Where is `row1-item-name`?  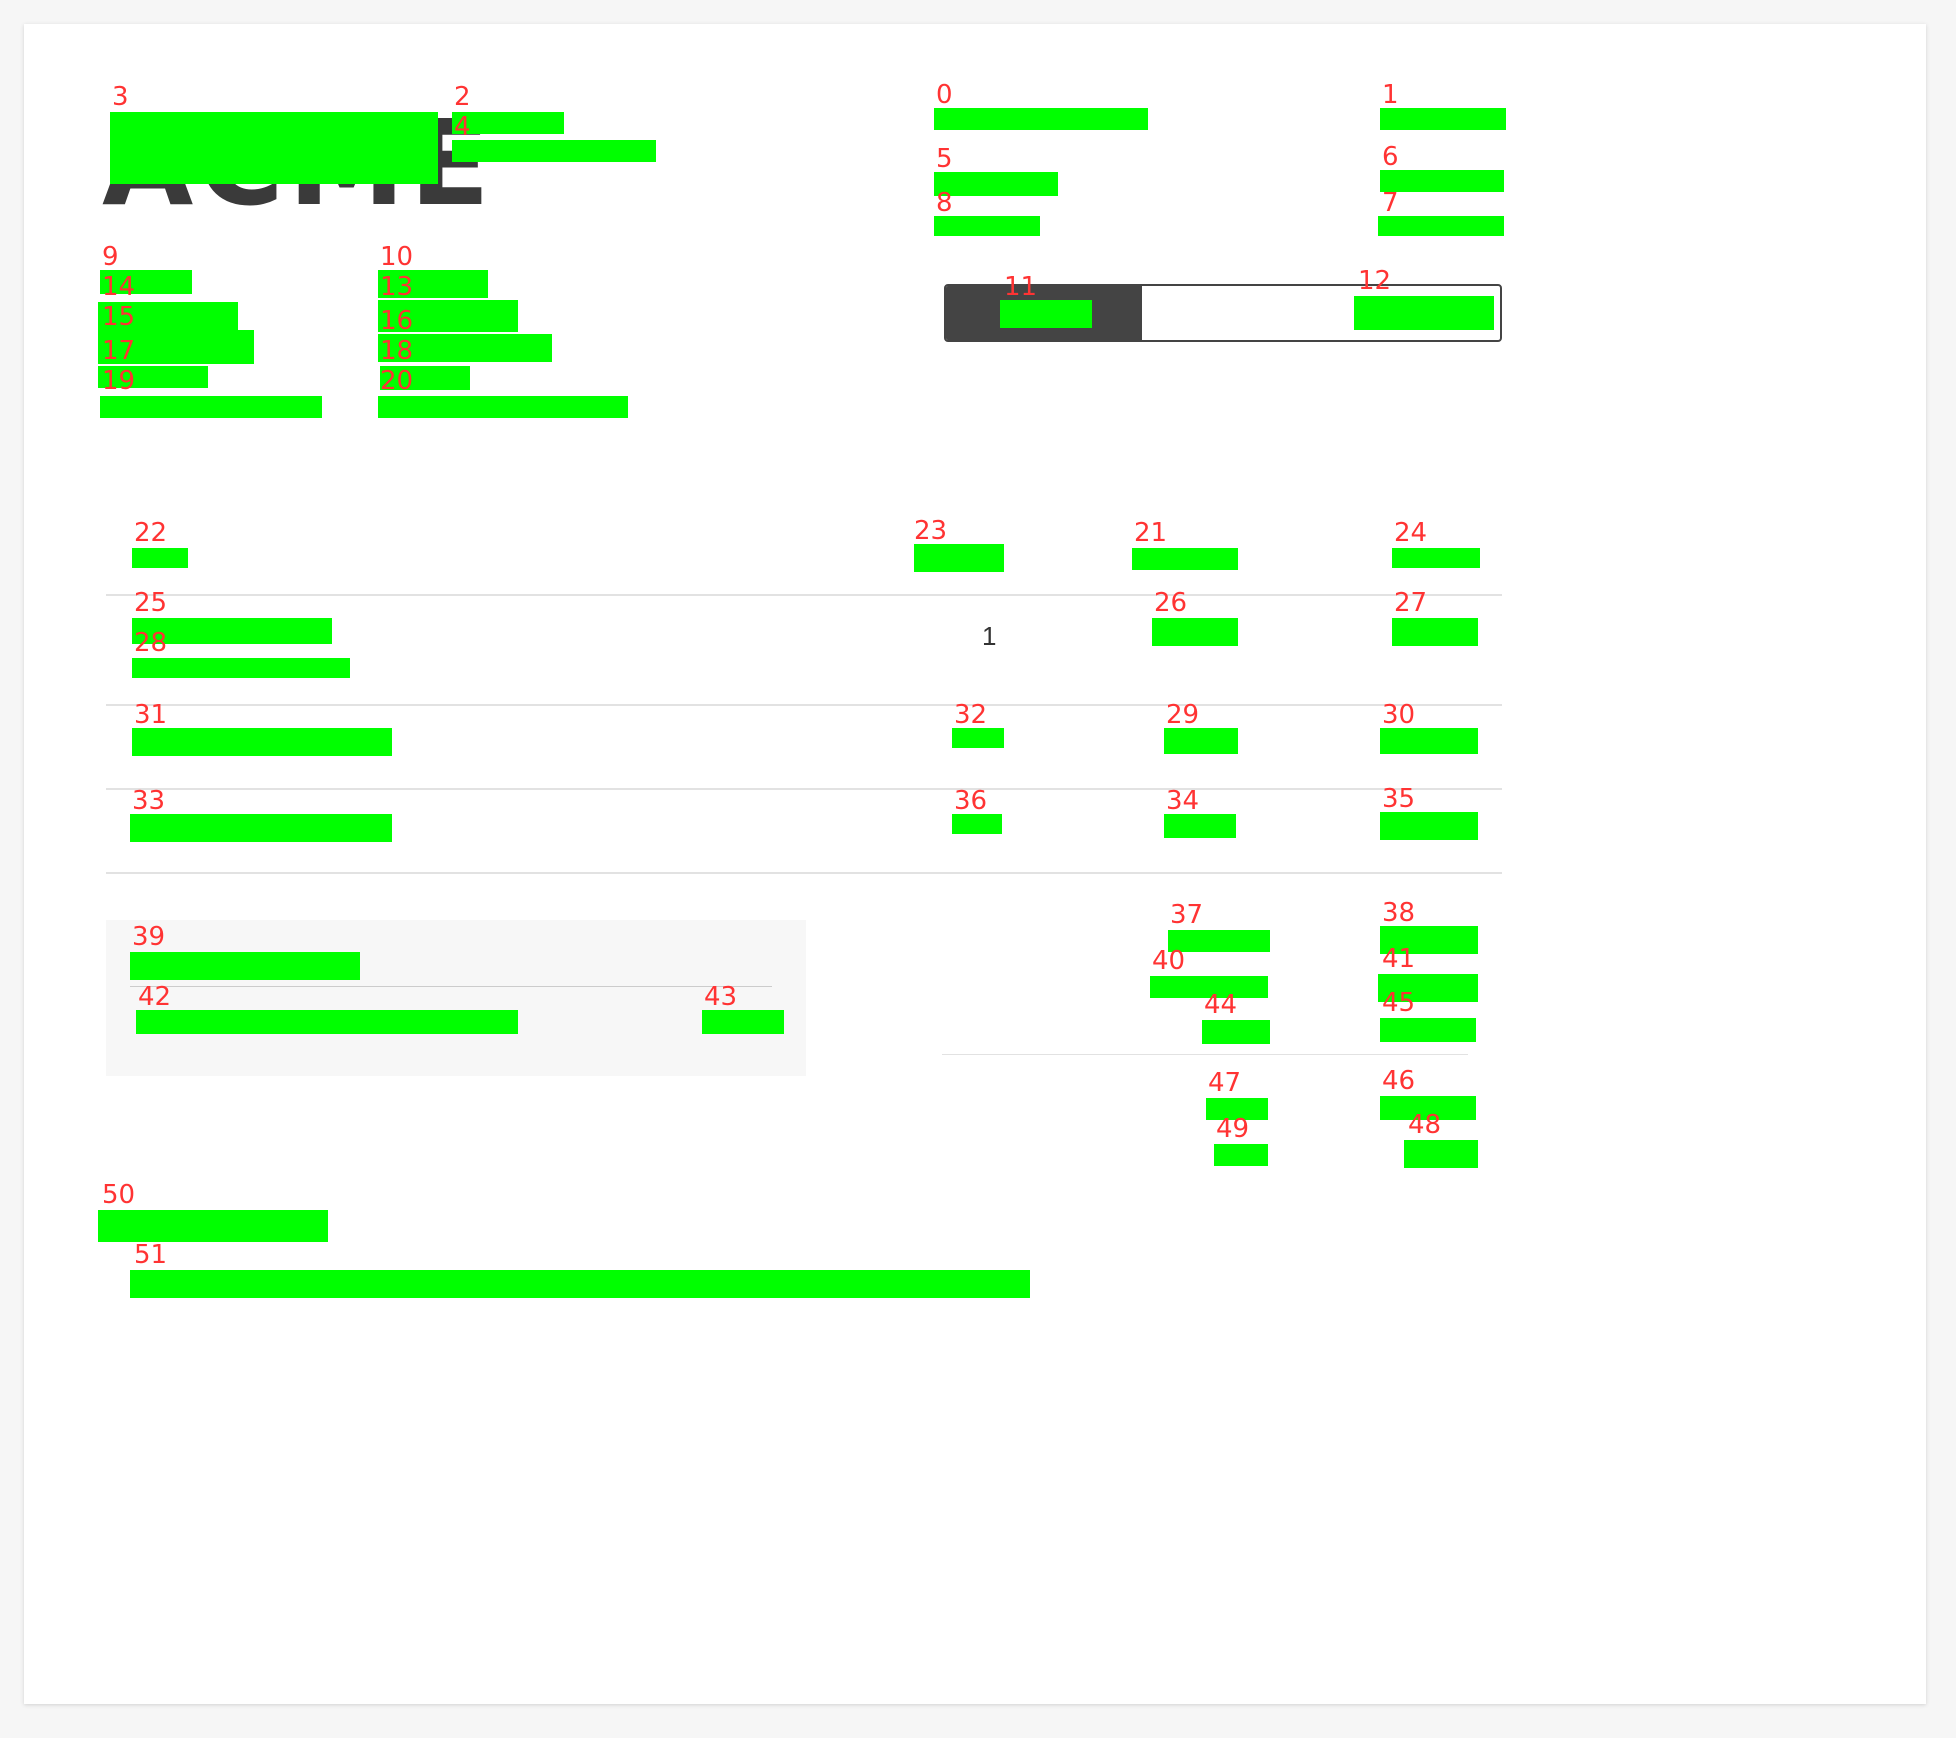 row1-item-name is located at coordinates (232, 631).